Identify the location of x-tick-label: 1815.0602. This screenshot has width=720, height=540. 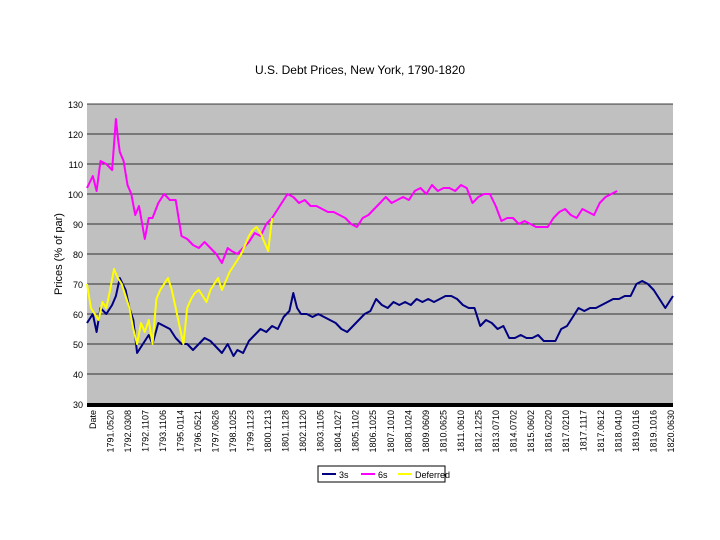
(531, 431).